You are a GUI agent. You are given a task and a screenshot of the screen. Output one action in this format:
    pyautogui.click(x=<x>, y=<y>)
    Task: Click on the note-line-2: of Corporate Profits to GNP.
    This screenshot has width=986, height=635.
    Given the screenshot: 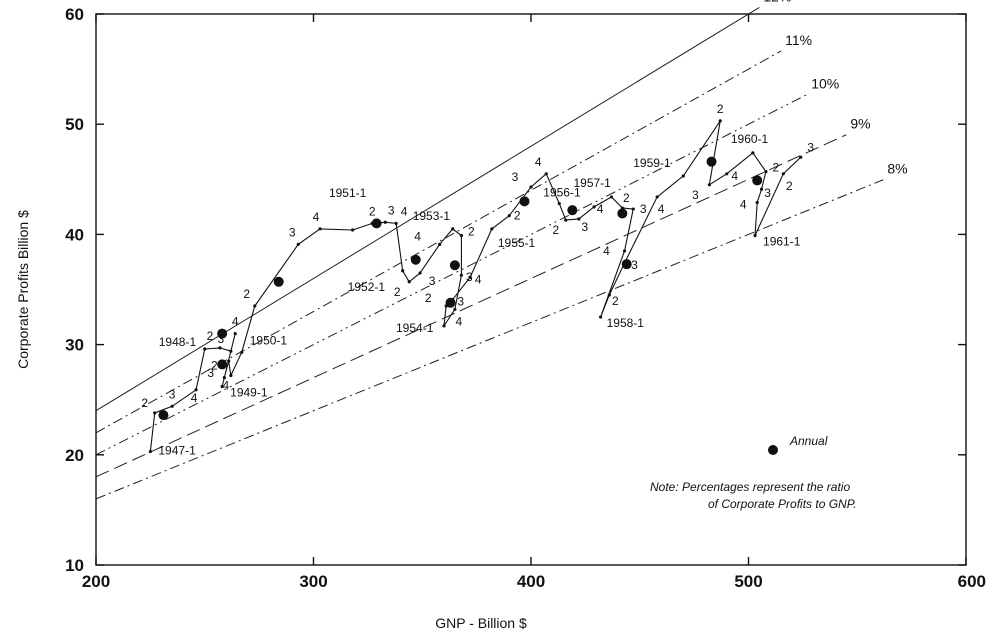 What is the action you would take?
    pyautogui.click(x=782, y=504)
    